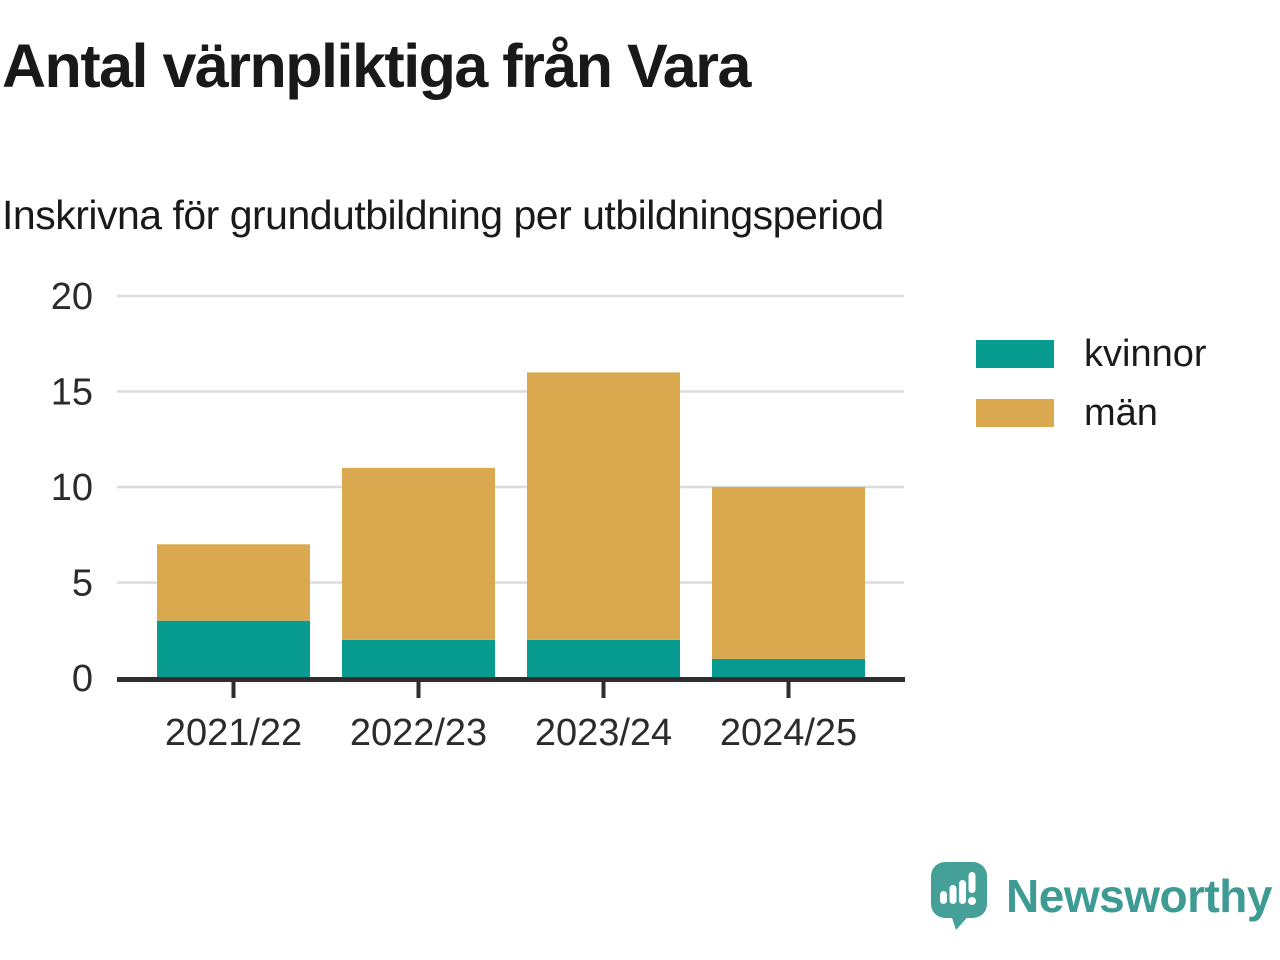 The image size is (1280, 960). What do you see at coordinates (233, 733) in the screenshot?
I see `x-axis-tick-label: 2021/22` at bounding box center [233, 733].